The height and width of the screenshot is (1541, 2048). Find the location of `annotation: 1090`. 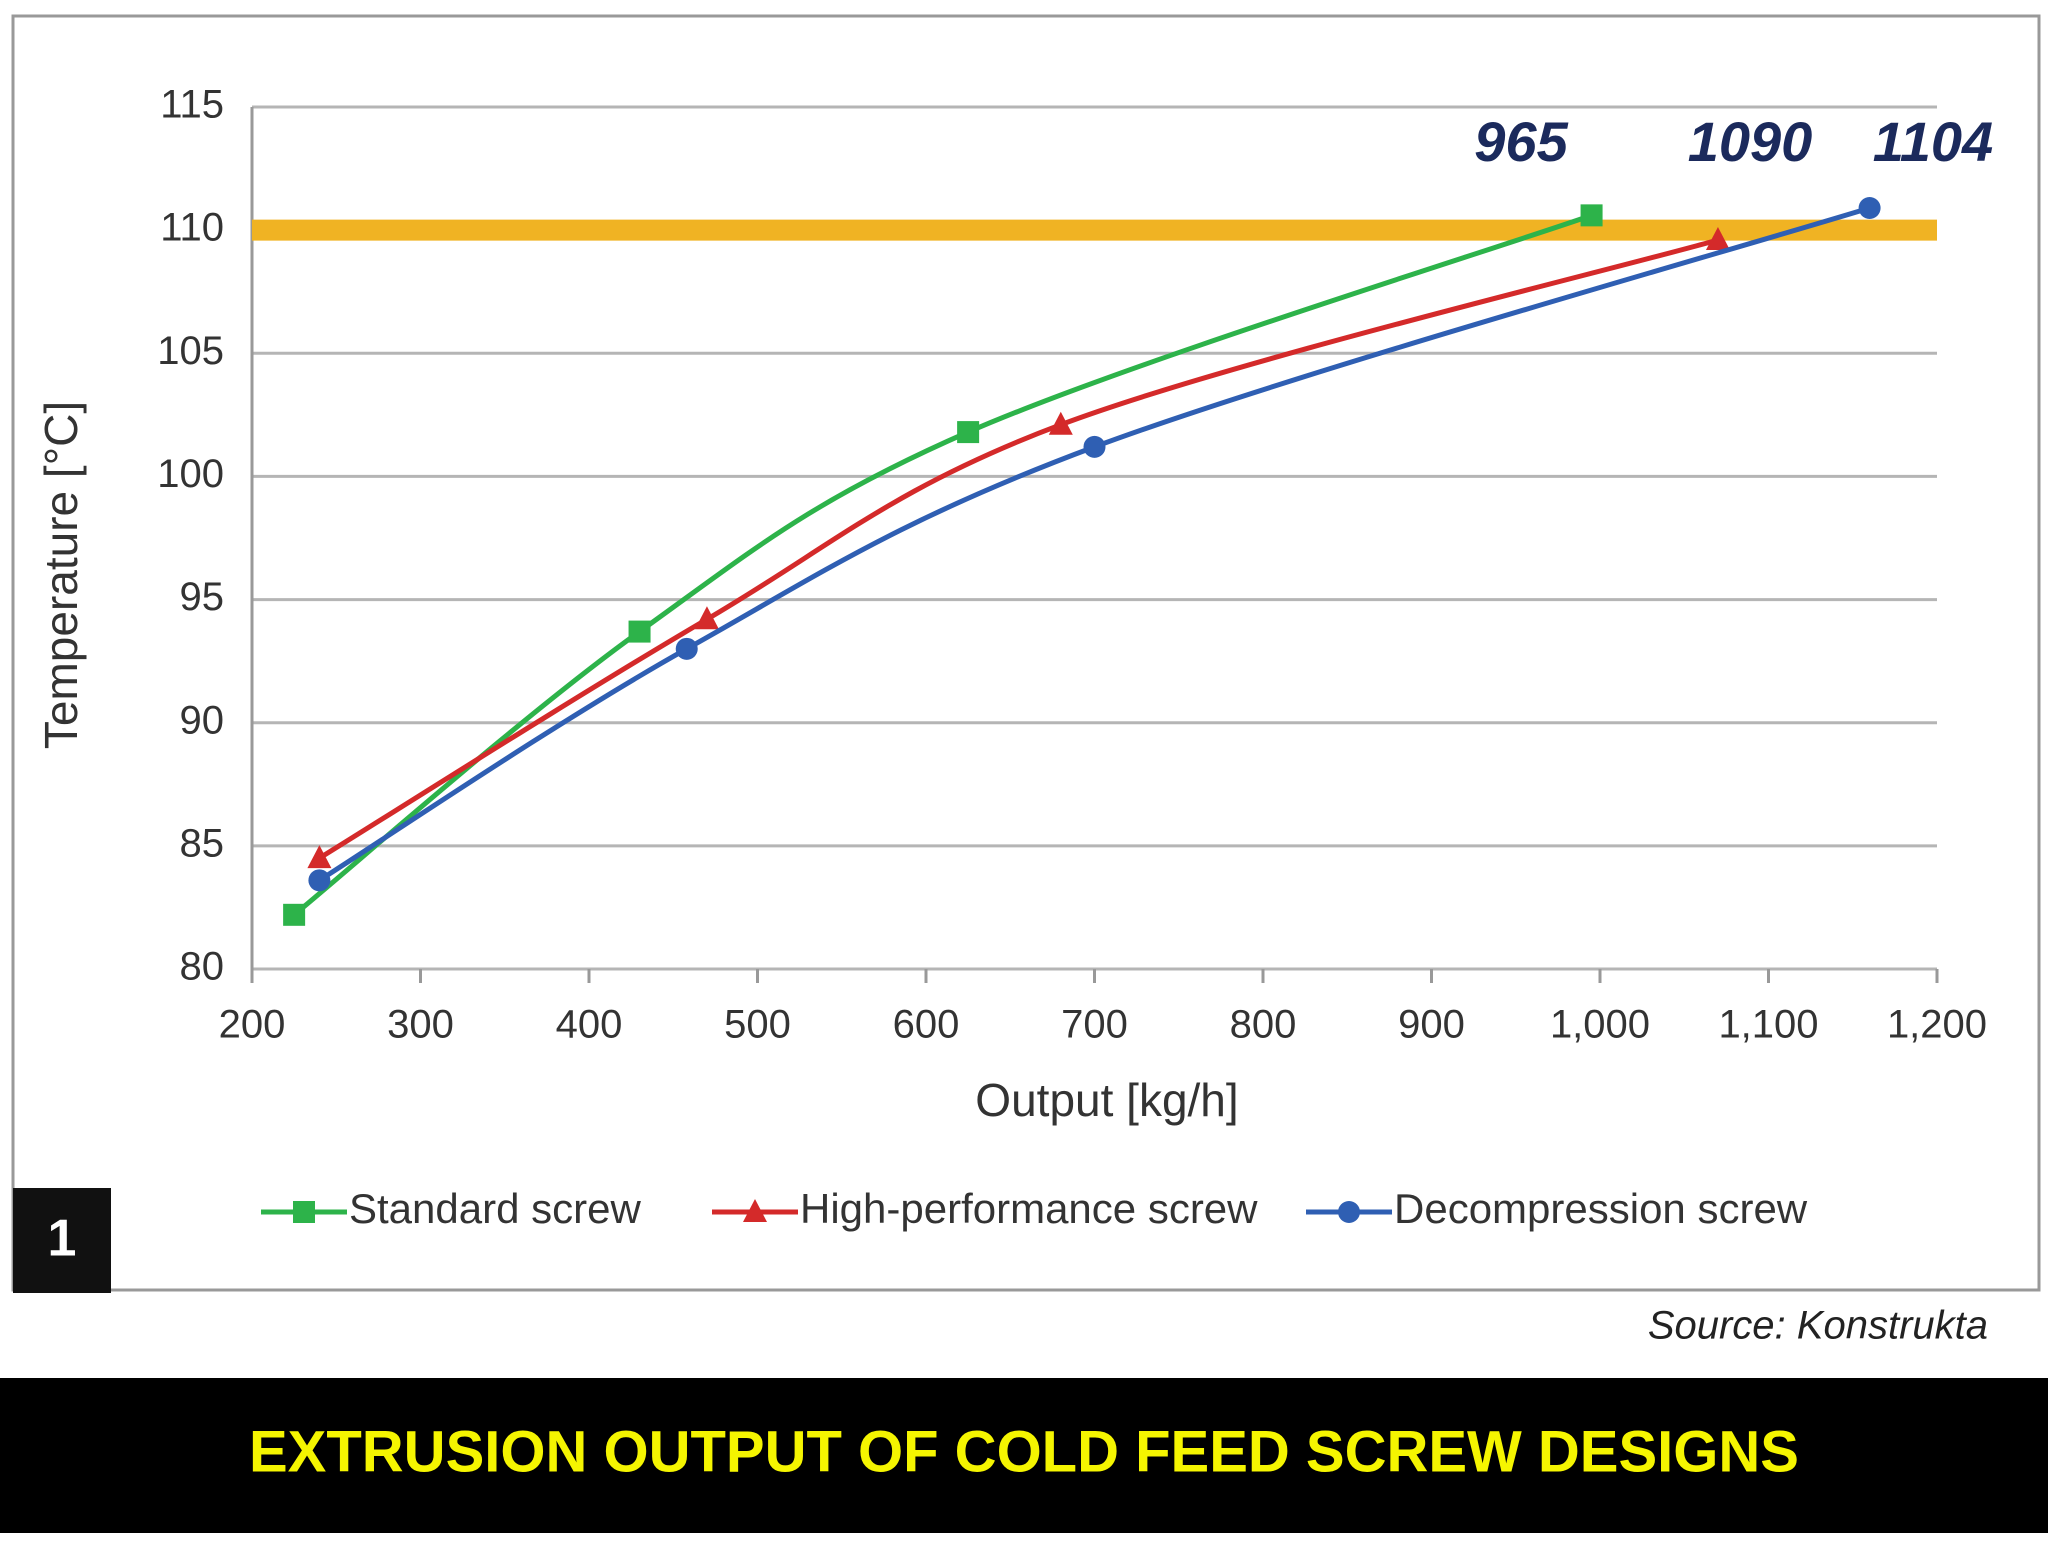

annotation: 1090 is located at coordinates (1750, 141).